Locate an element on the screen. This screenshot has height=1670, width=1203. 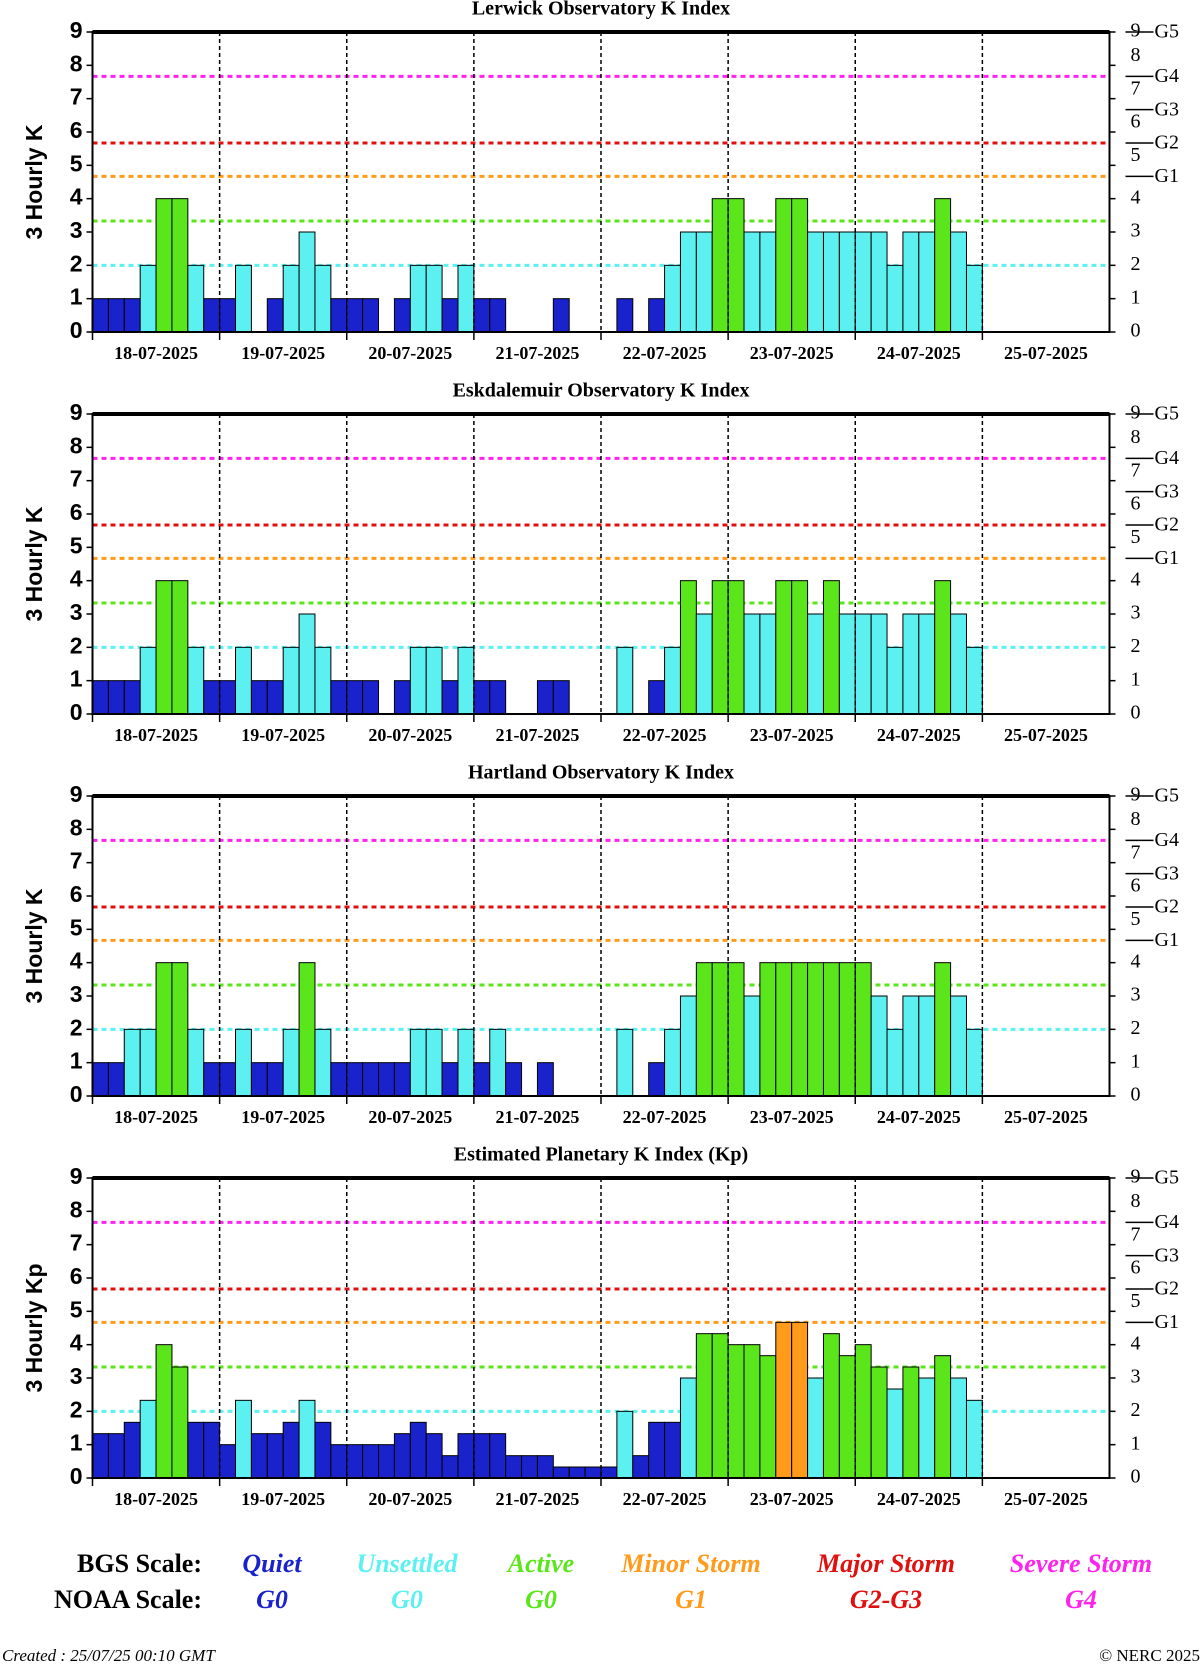
y-tick-label: 7 is located at coordinates (76, 97).